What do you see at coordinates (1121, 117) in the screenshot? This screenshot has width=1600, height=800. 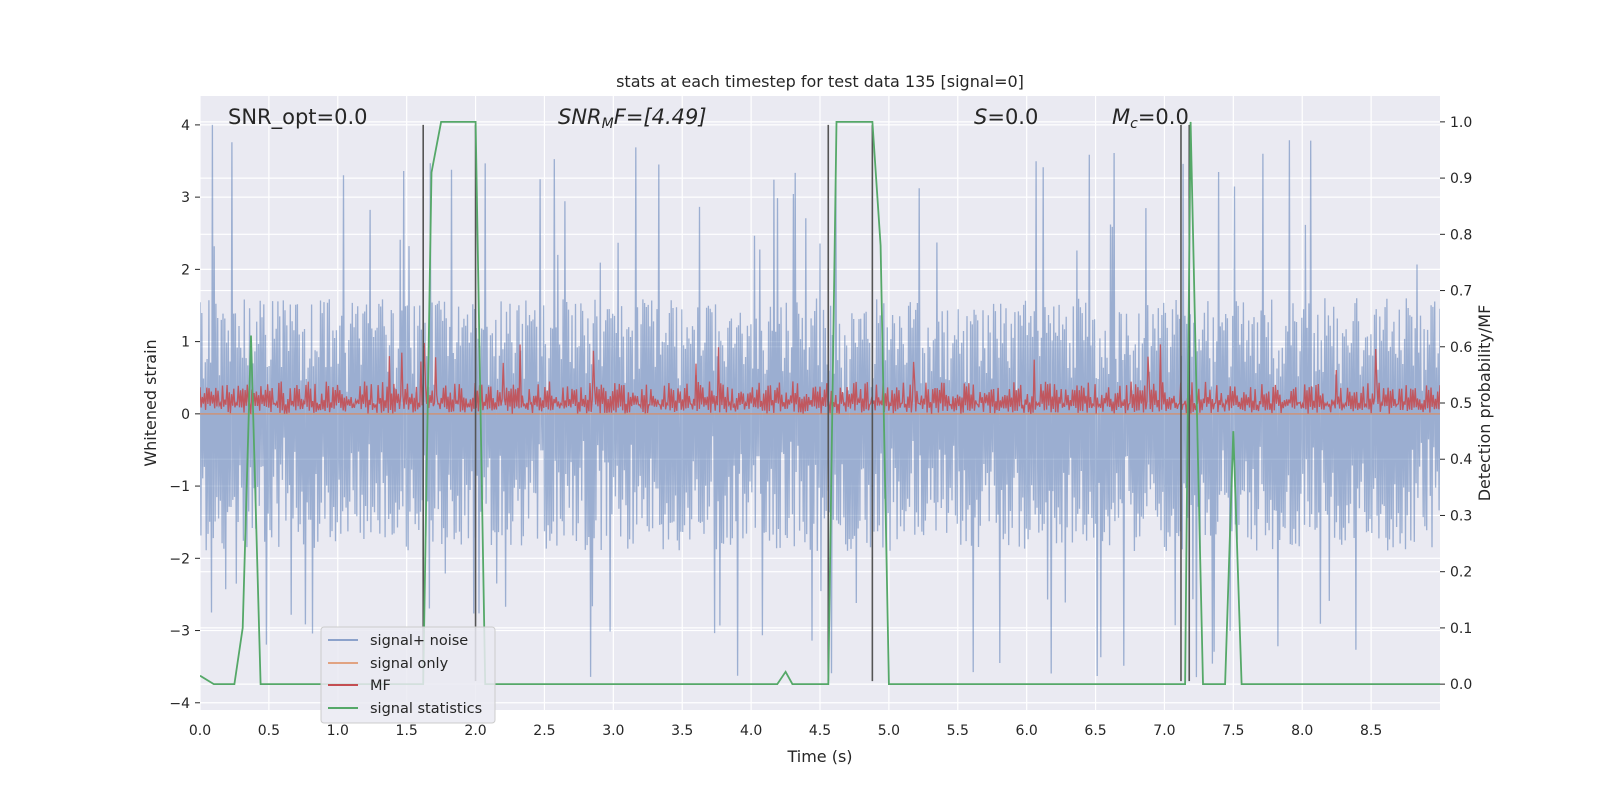 I see `mc-main: M` at bounding box center [1121, 117].